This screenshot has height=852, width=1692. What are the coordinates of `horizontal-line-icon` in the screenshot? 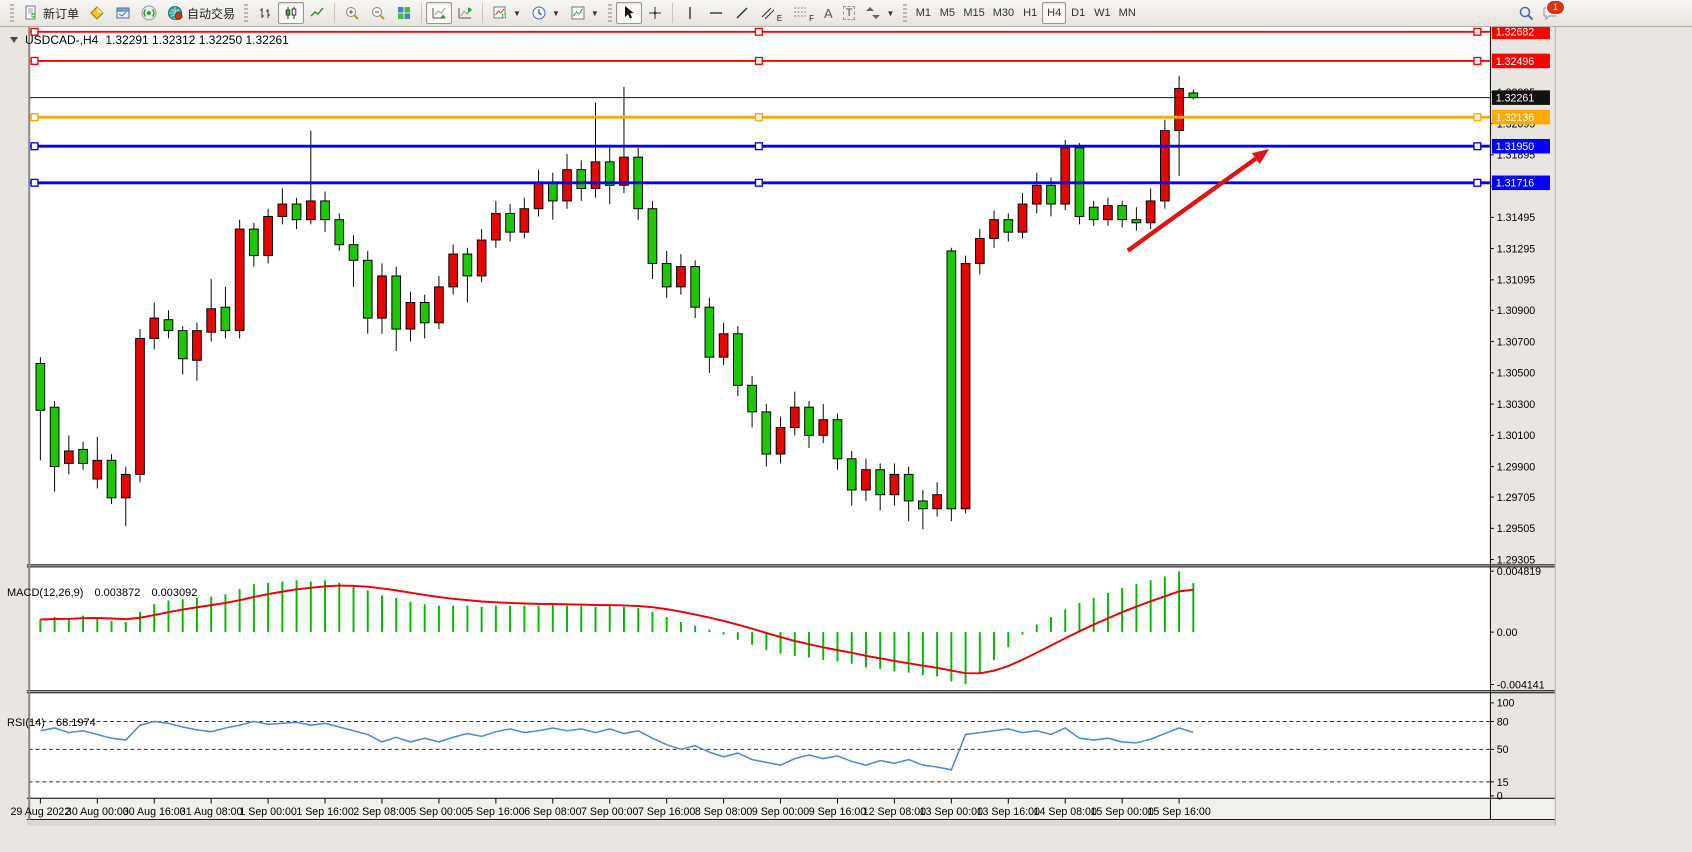 It's located at (715, 13).